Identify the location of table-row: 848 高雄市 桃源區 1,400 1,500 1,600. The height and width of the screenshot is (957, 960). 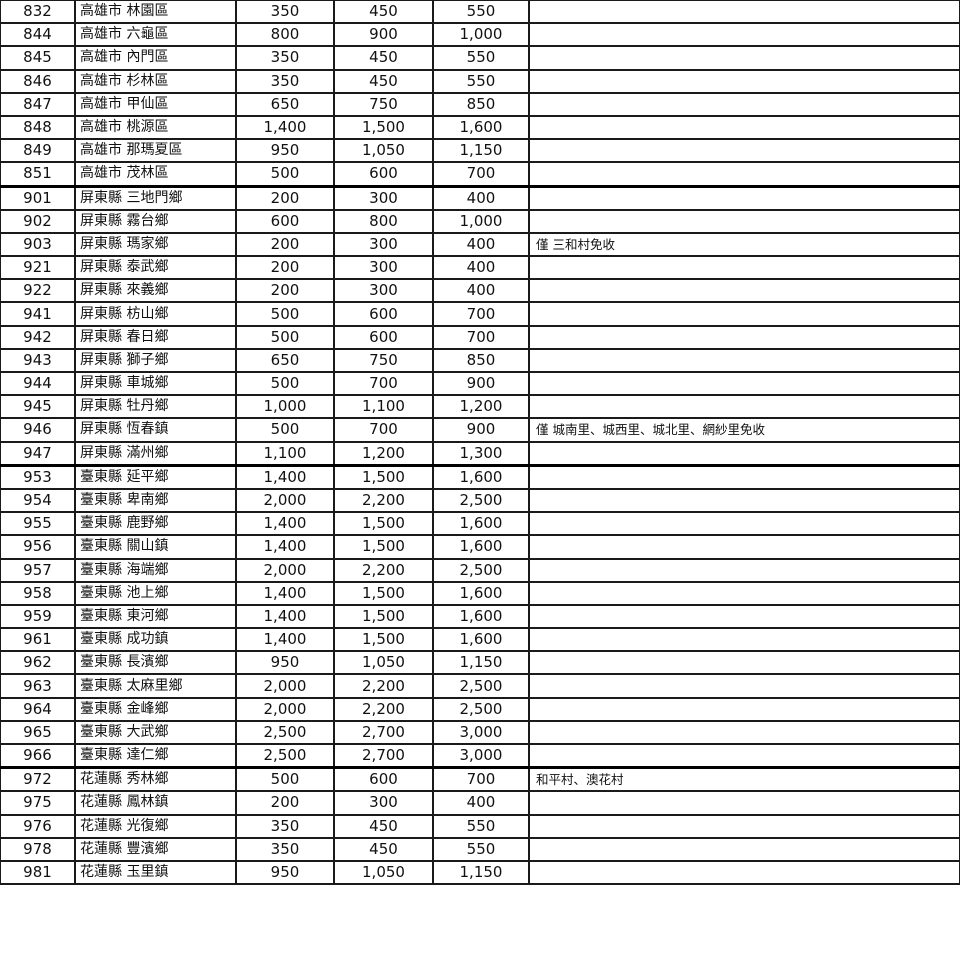
(480, 127).